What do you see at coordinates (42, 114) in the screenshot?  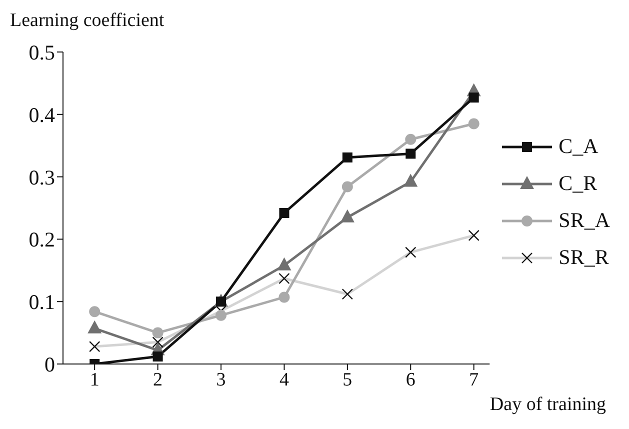 I see `y-tick-label: 0.4` at bounding box center [42, 114].